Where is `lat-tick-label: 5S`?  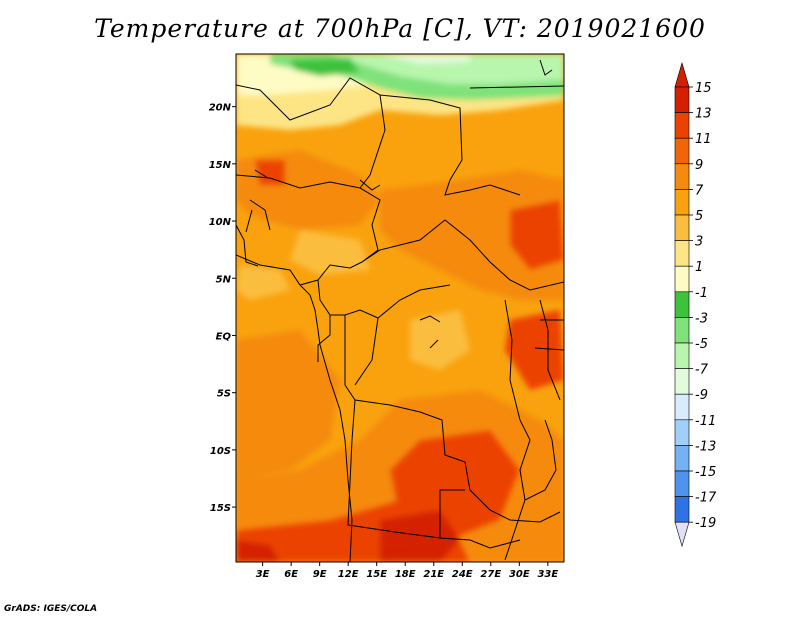 lat-tick-label: 5S is located at coordinates (224, 394).